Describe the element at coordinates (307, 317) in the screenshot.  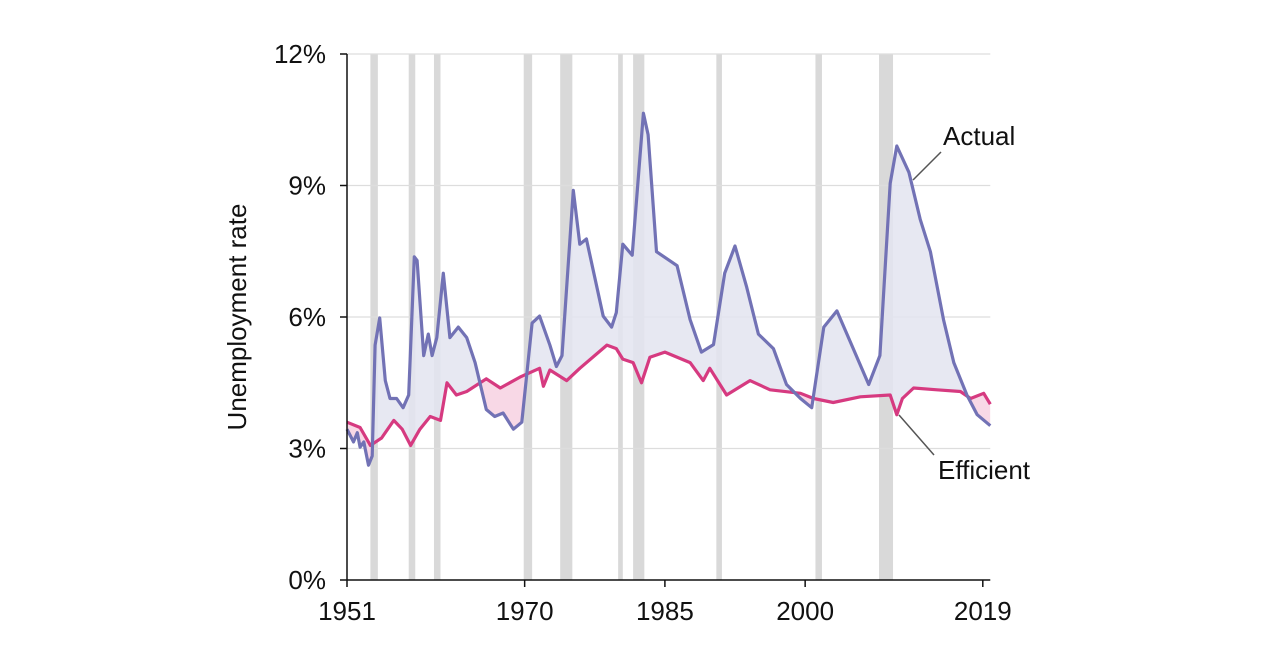
I see `y-tick-label: 6%` at that location.